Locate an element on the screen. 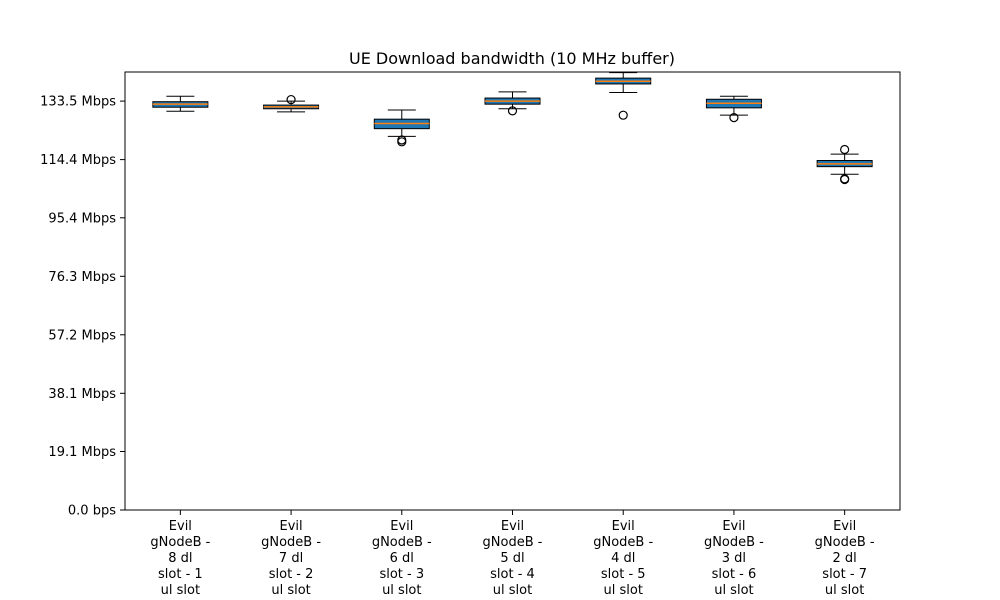 The width and height of the screenshot is (1000, 600). y-tick-label: 0.0 bps is located at coordinates (92, 511).